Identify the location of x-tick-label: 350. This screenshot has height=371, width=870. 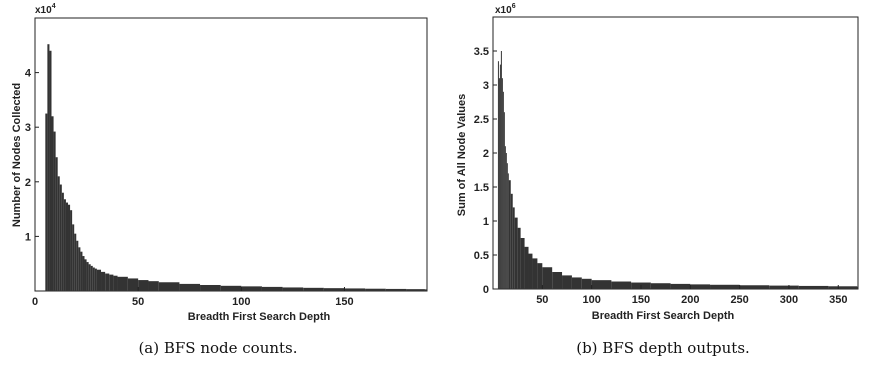
(838, 300).